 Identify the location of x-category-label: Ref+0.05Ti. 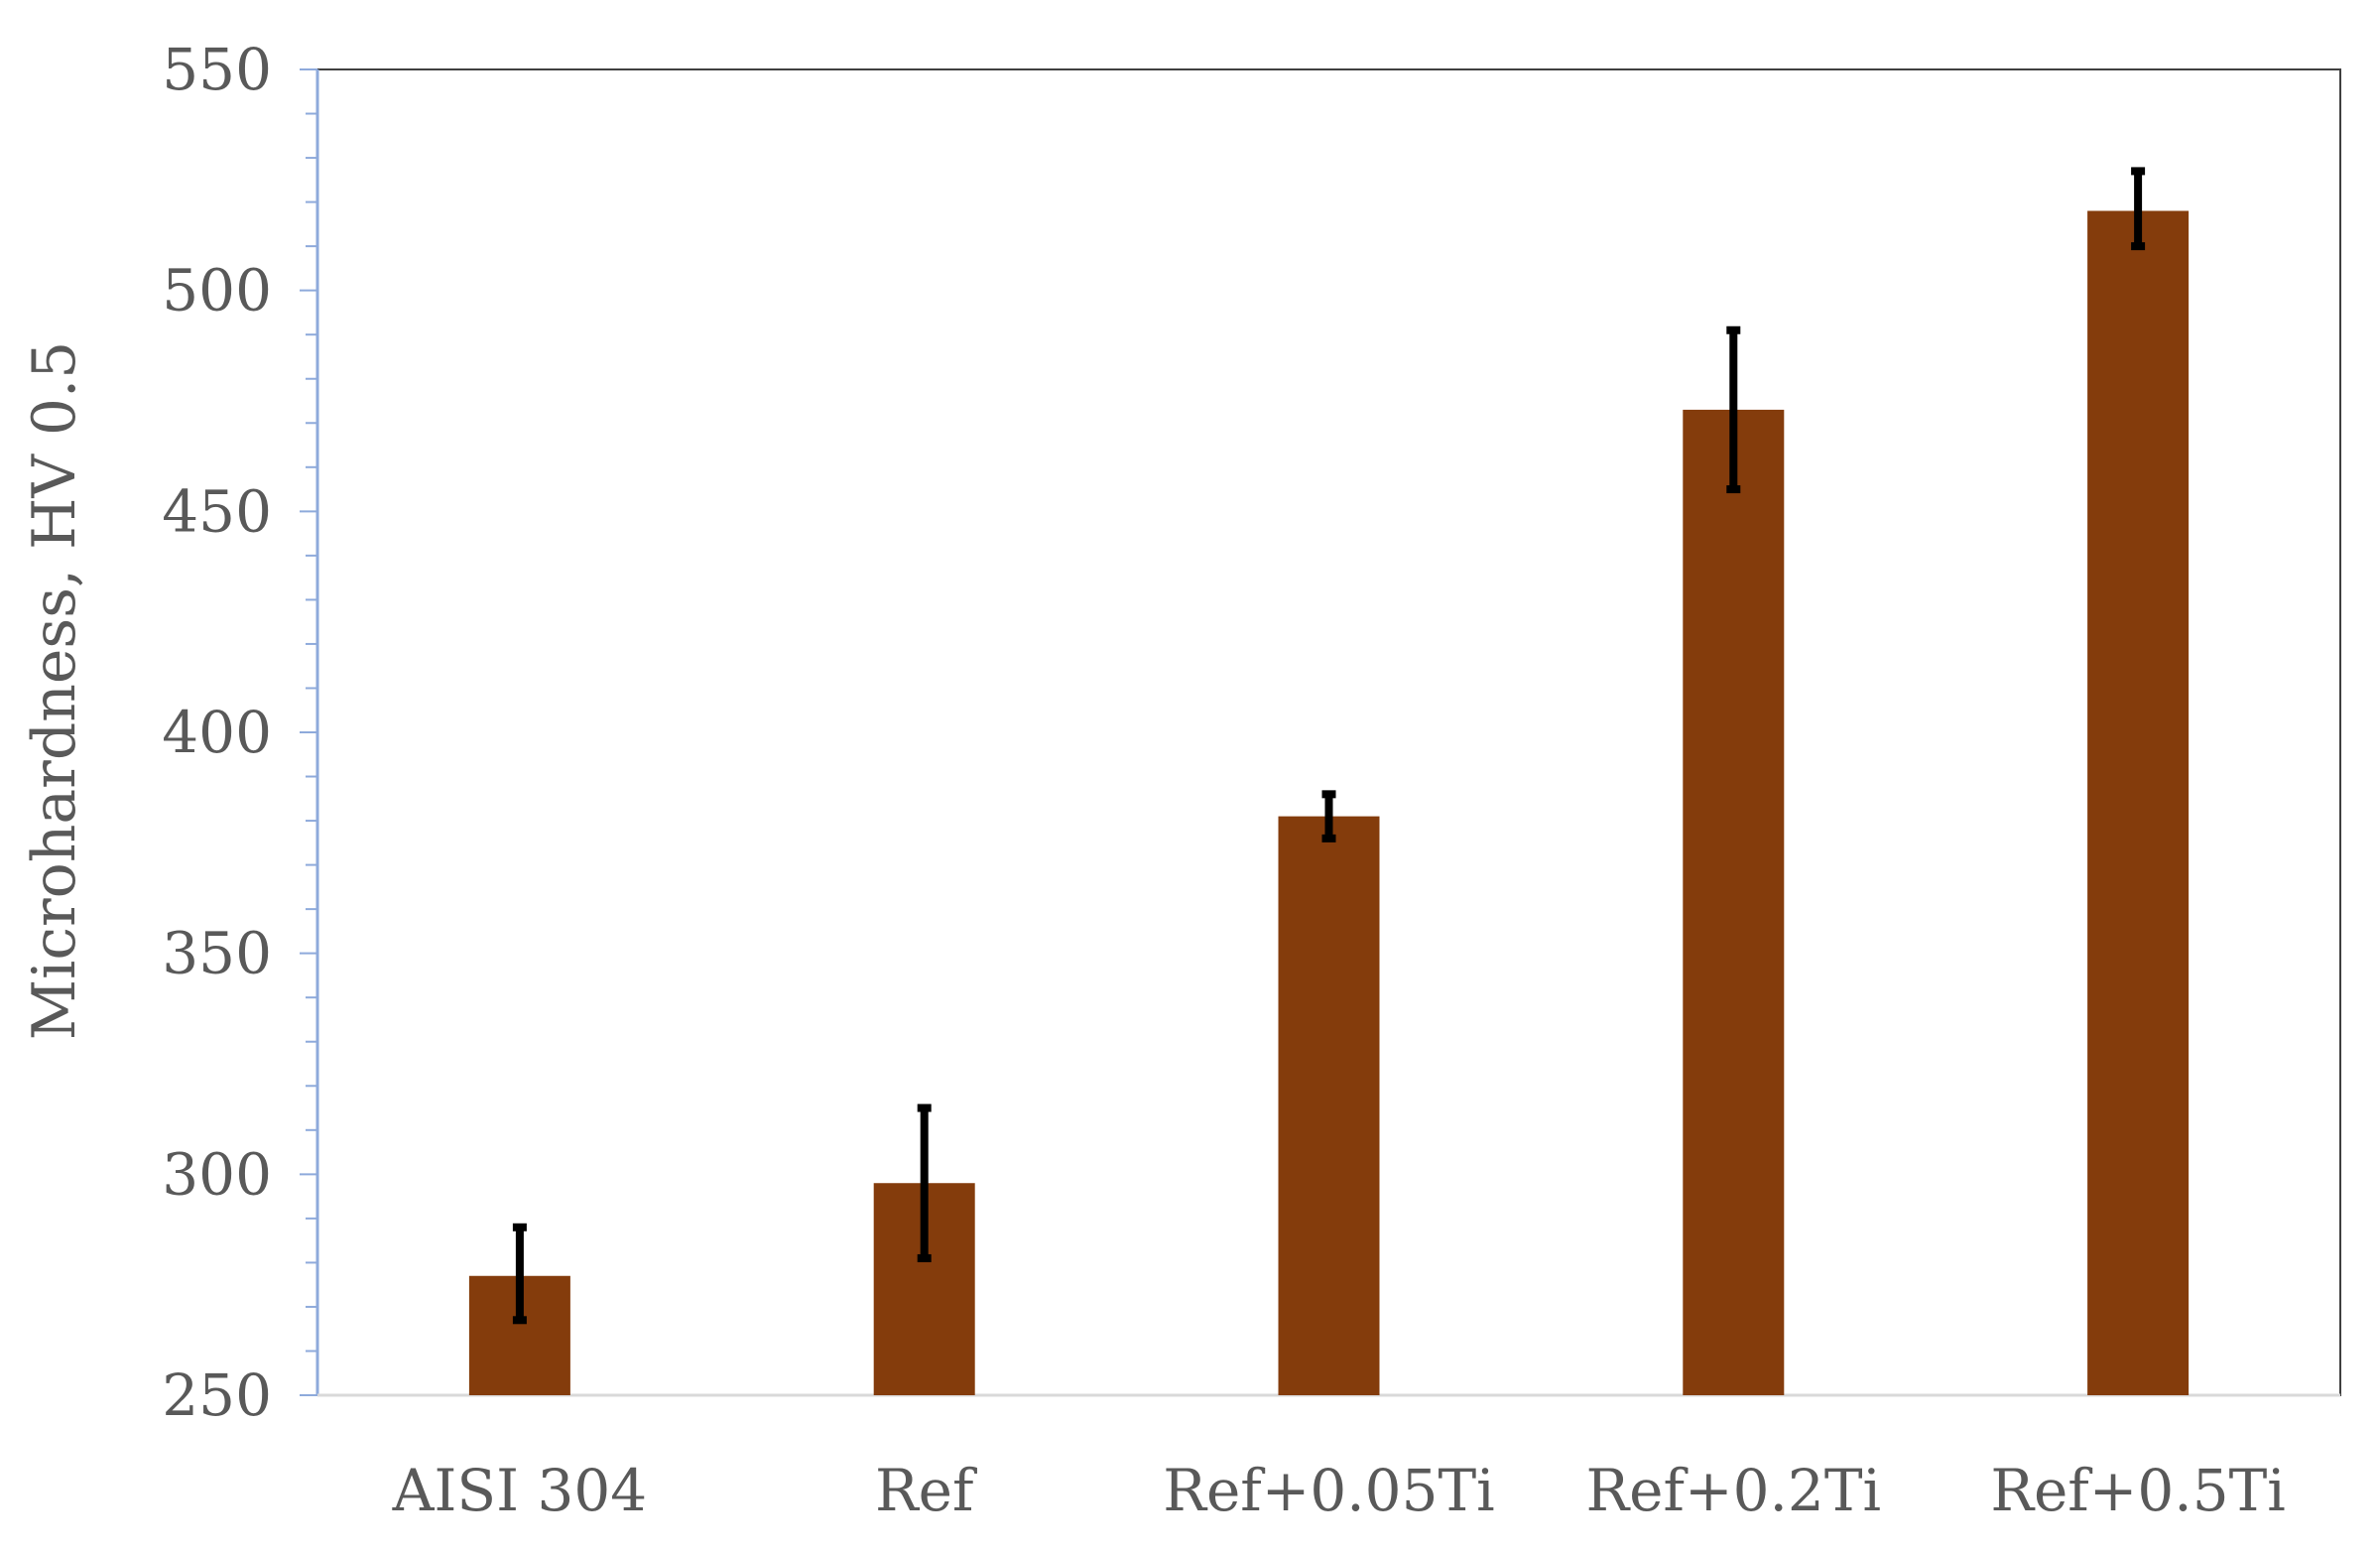
(1328, 1491).